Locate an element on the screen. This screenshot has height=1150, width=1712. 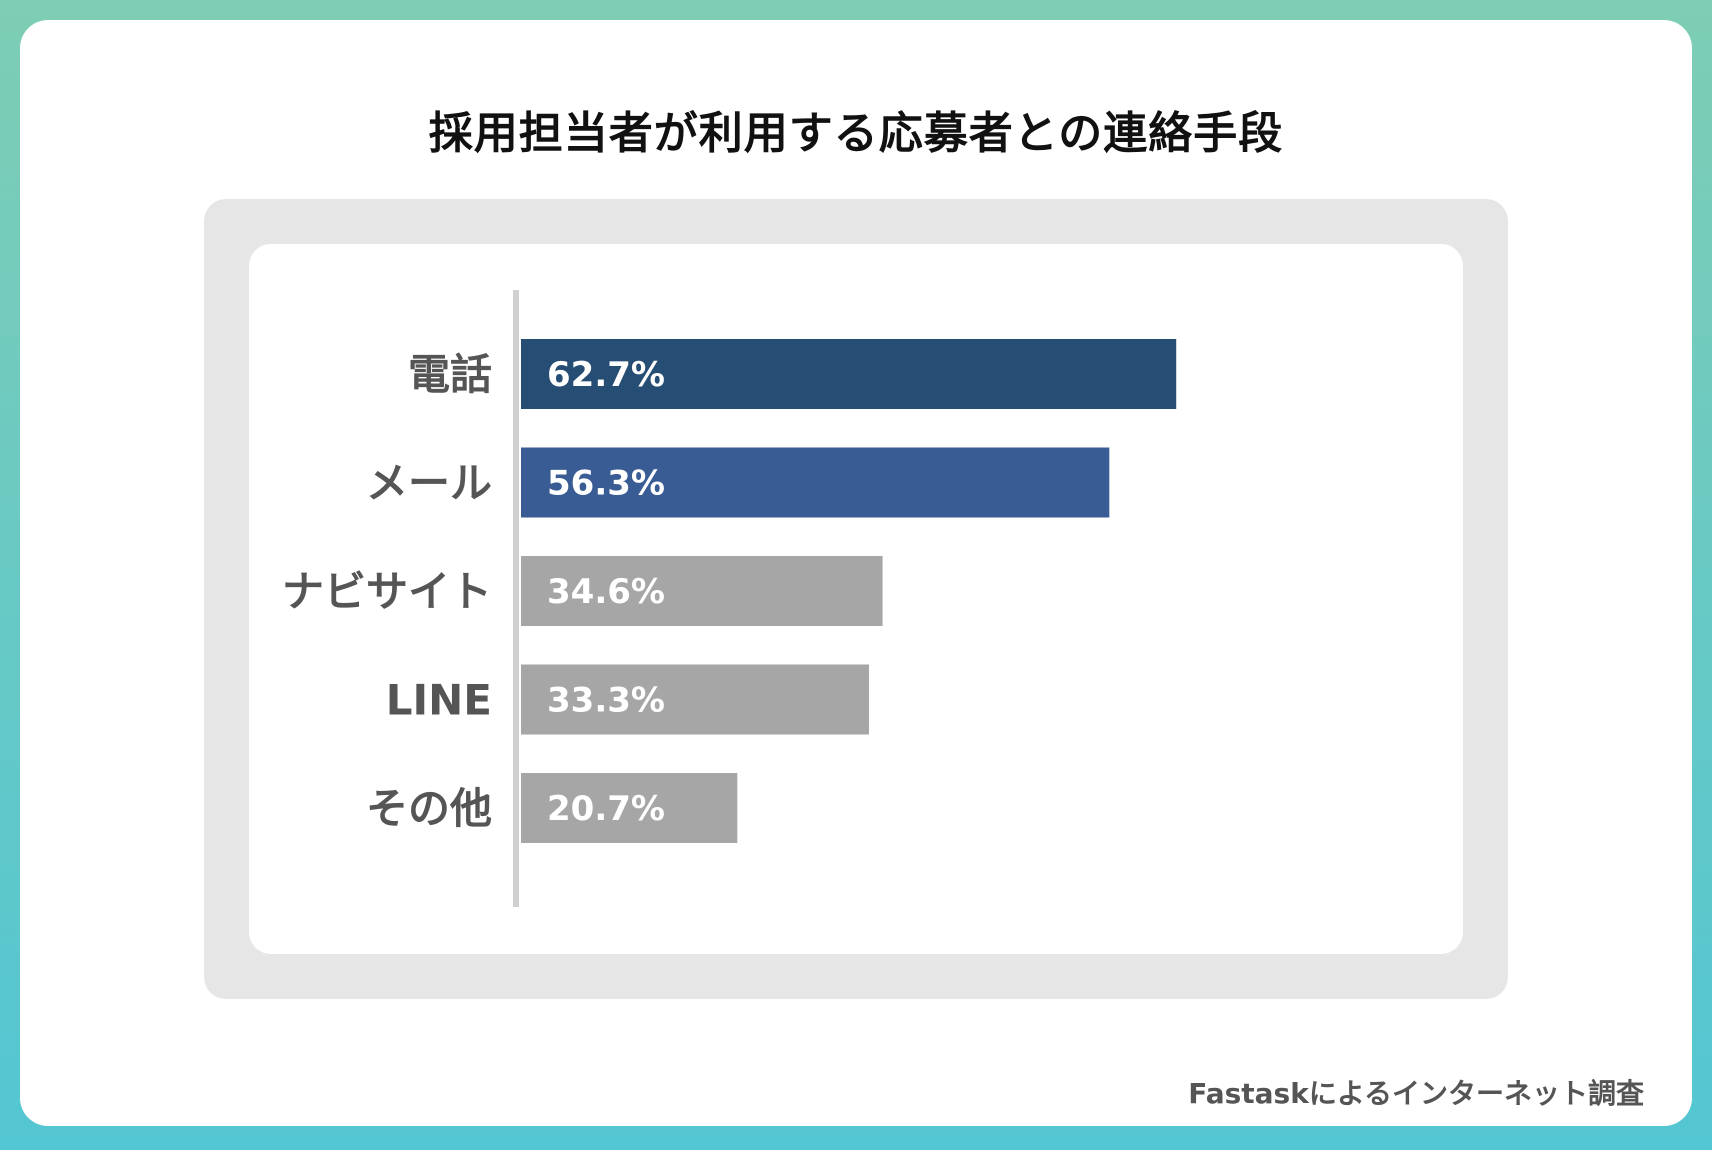
value-label-3: 34.6% is located at coordinates (606, 592).